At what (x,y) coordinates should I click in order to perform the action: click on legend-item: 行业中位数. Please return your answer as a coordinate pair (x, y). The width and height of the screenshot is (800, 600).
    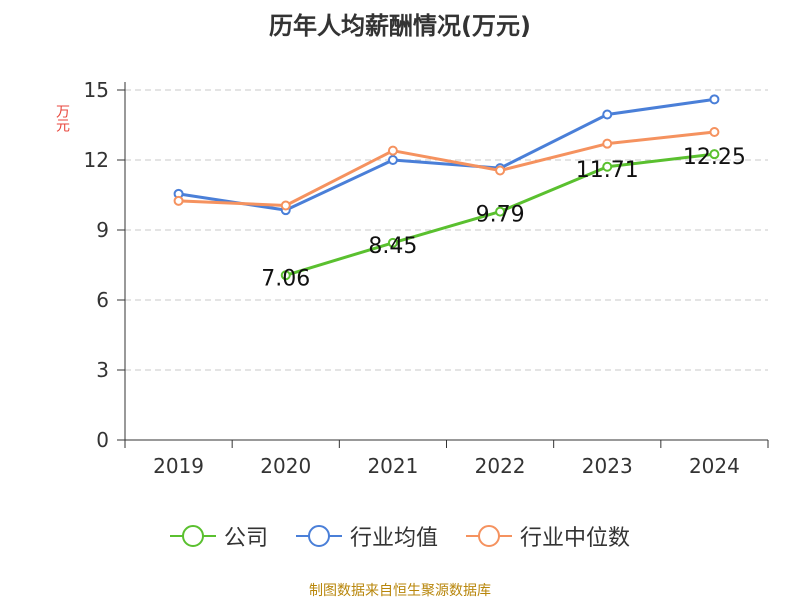
    Looking at the image, I should click on (548, 536).